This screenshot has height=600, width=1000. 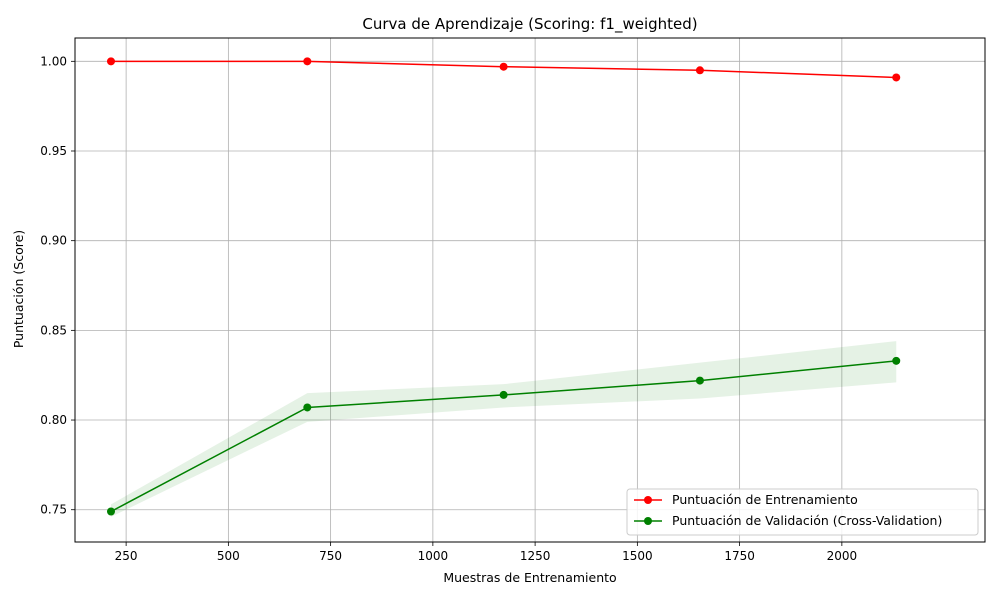 What do you see at coordinates (648, 500) in the screenshot?
I see `legend-marker-training` at bounding box center [648, 500].